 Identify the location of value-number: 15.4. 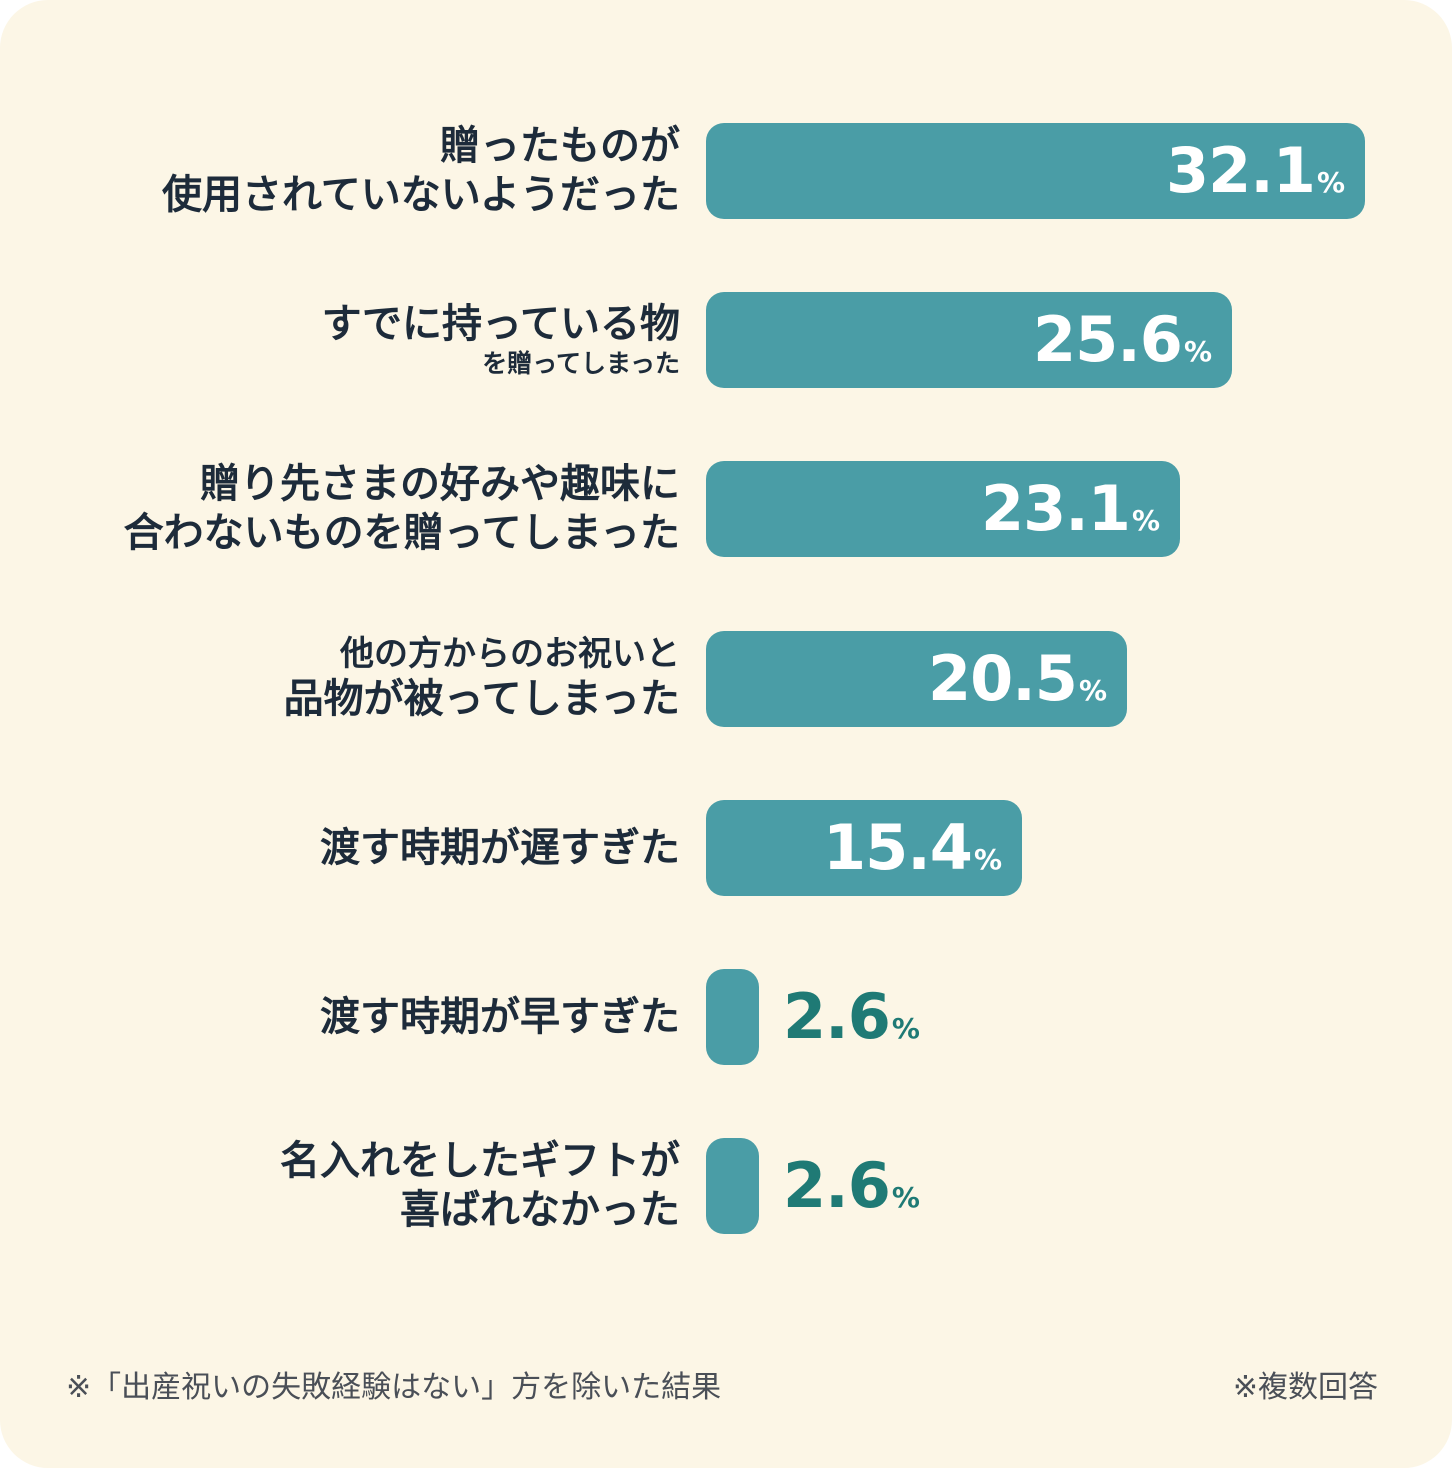
(897, 847).